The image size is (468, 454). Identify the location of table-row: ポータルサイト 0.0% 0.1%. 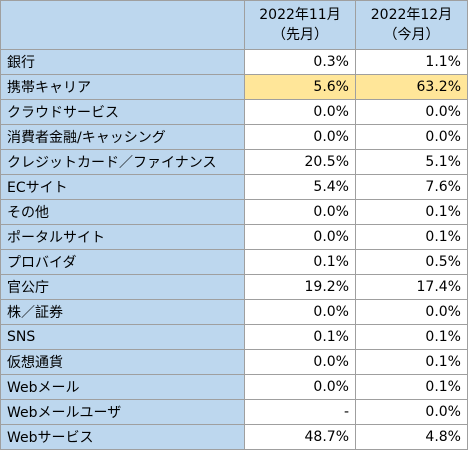
(234, 237).